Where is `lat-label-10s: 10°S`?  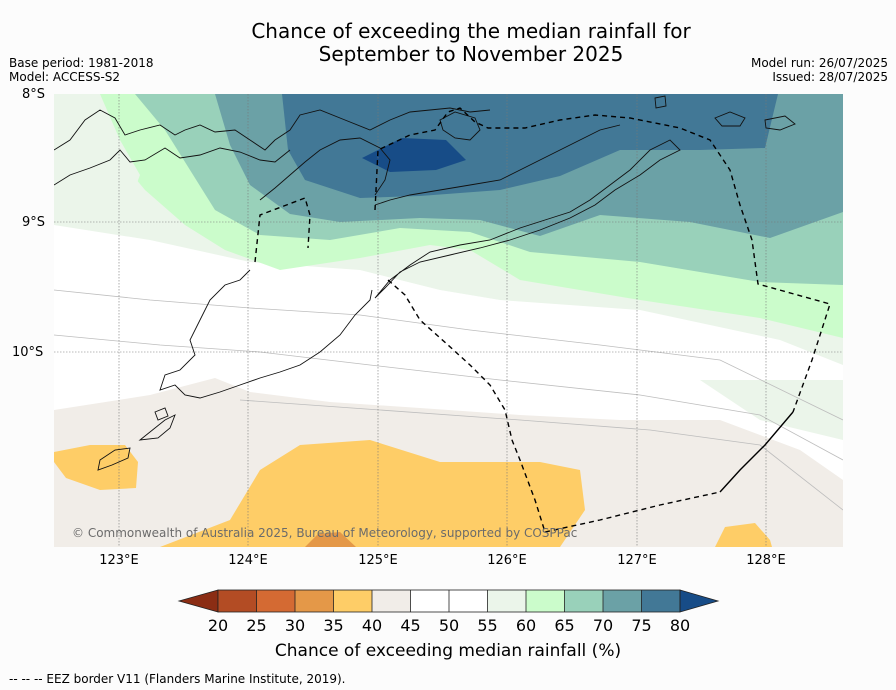 lat-label-10s: 10°S is located at coordinates (28, 352).